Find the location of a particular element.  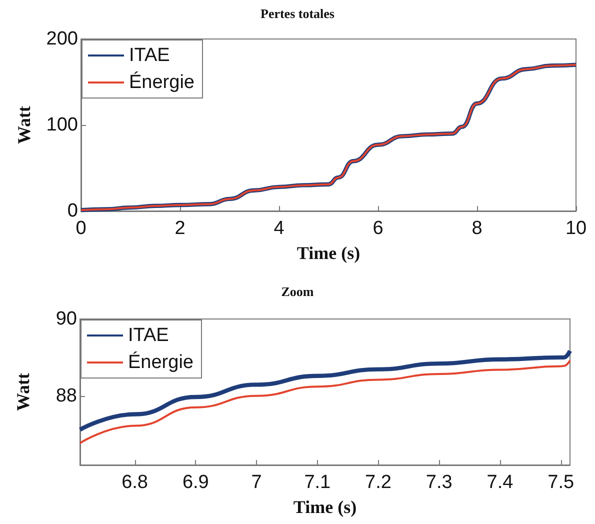

x-tick-label: 8 is located at coordinates (477, 228).